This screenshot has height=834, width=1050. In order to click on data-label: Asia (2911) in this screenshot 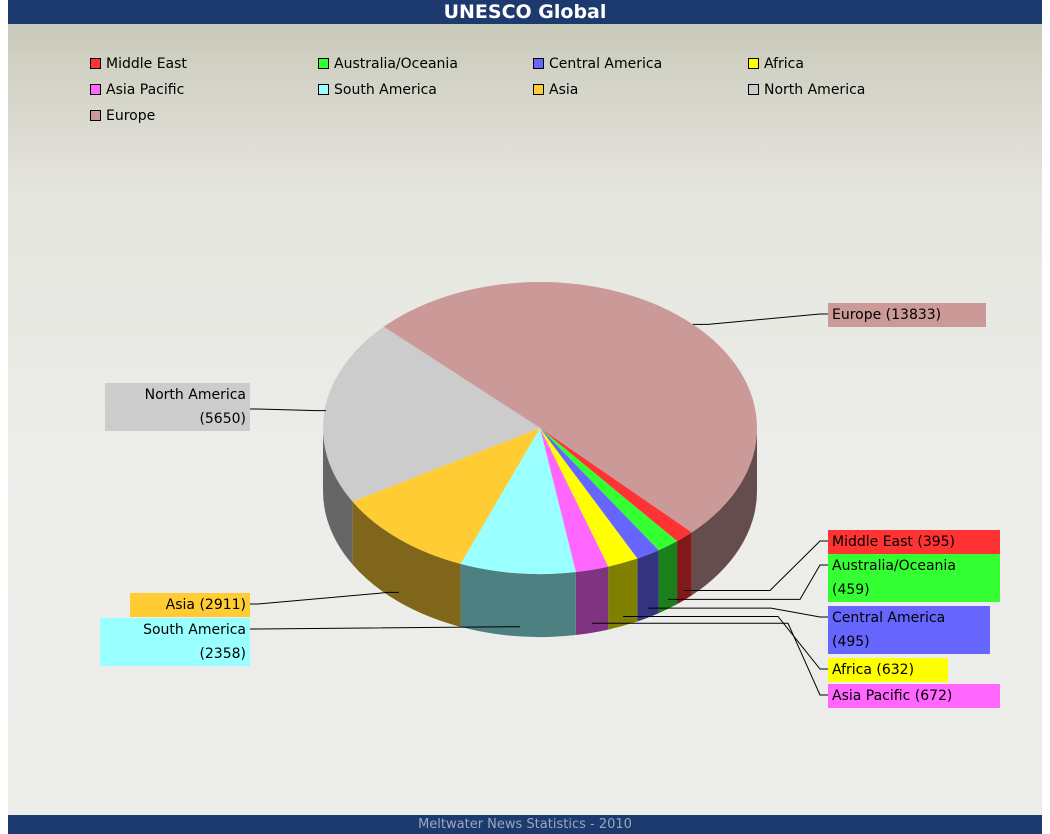, I will do `click(190, 605)`.